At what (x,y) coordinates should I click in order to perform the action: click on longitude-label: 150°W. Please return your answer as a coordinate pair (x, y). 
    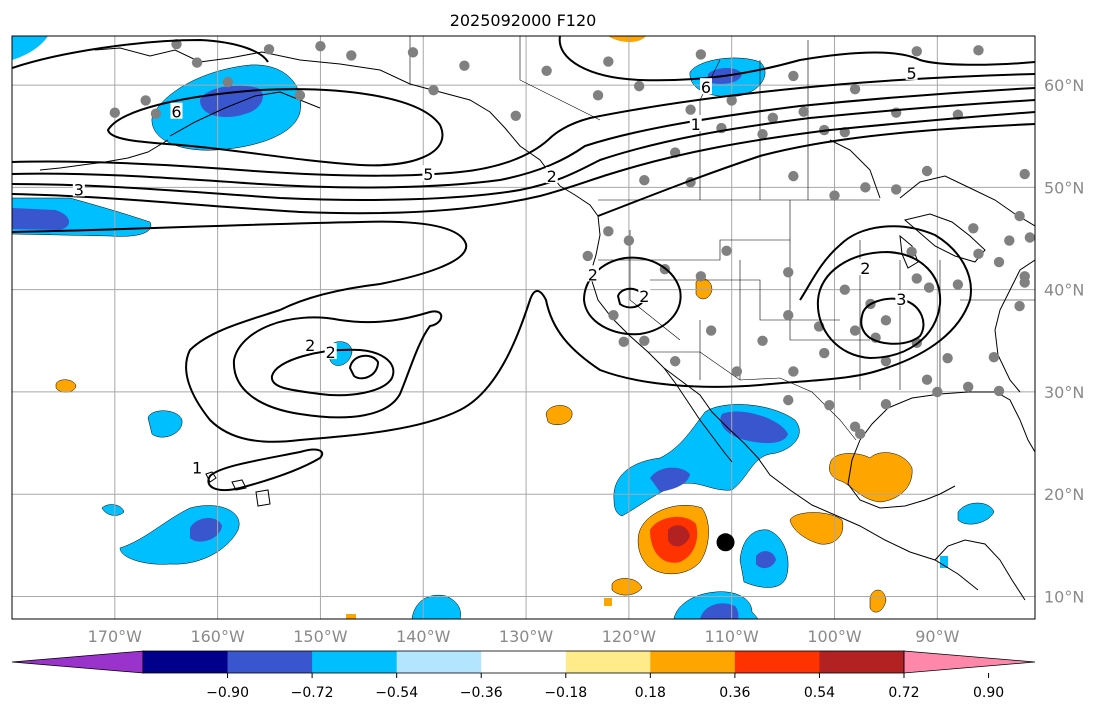
    Looking at the image, I should click on (320, 636).